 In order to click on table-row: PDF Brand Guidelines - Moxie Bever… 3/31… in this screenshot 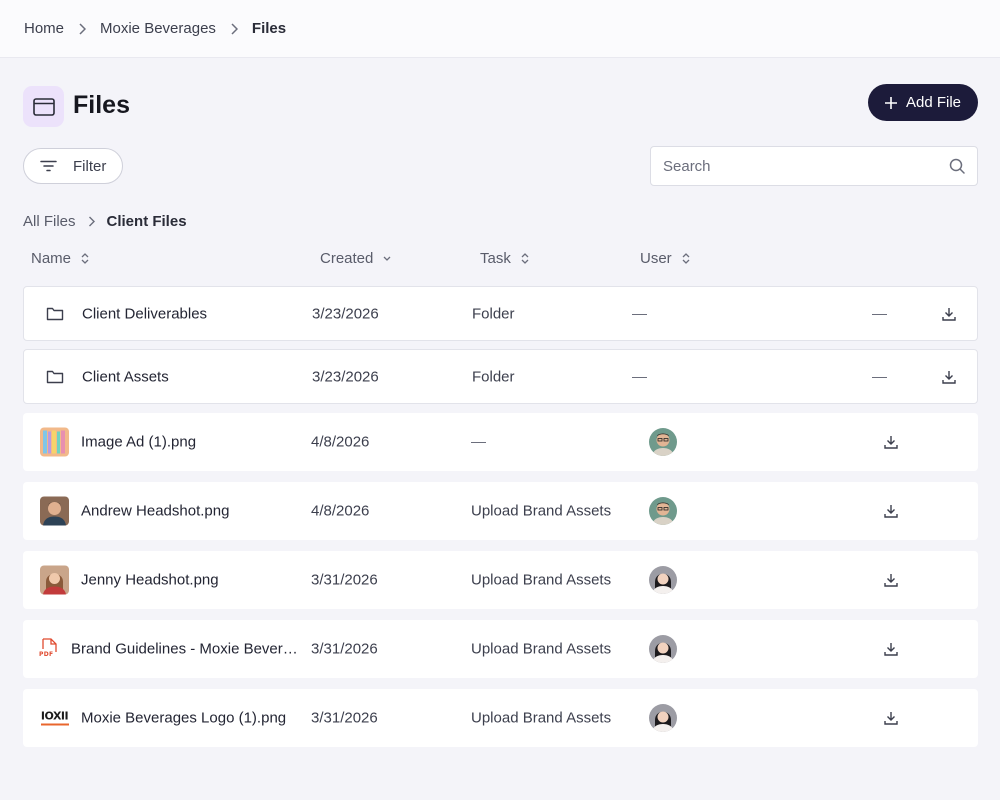, I will do `click(500, 649)`.